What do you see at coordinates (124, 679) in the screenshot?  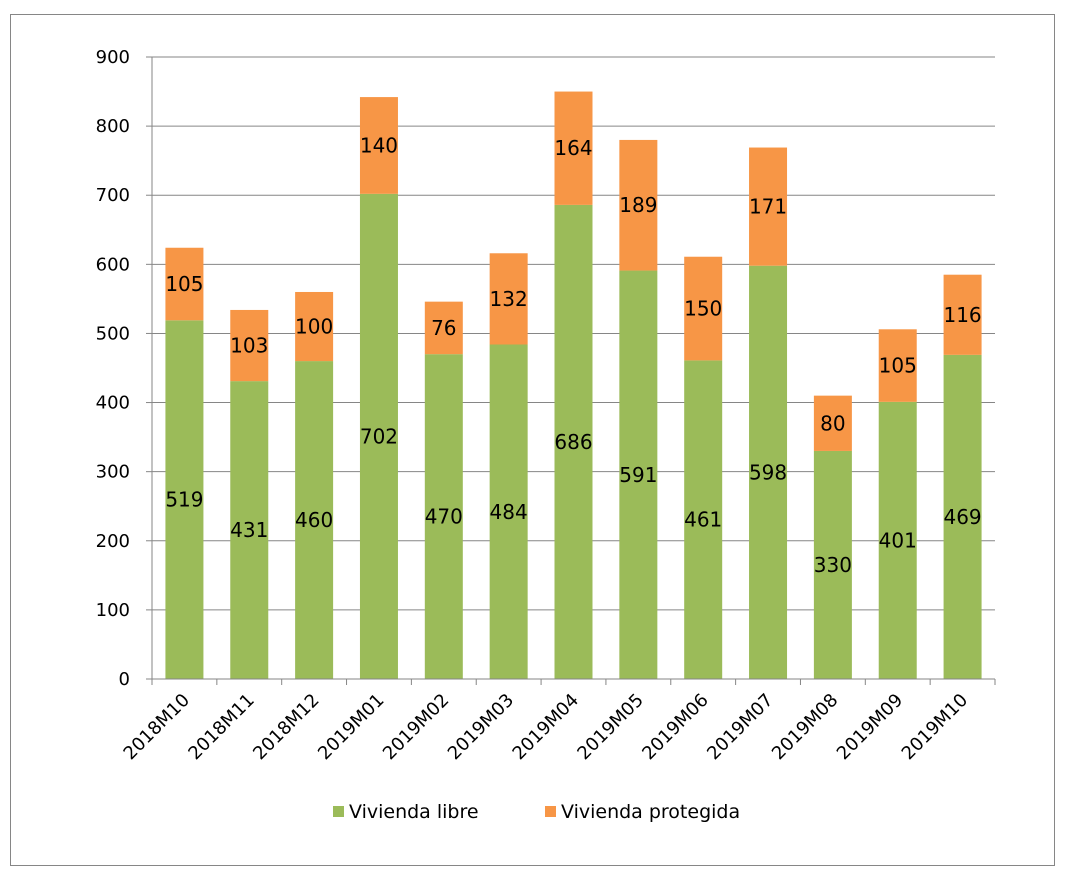 I see `y-tick-label: 0` at bounding box center [124, 679].